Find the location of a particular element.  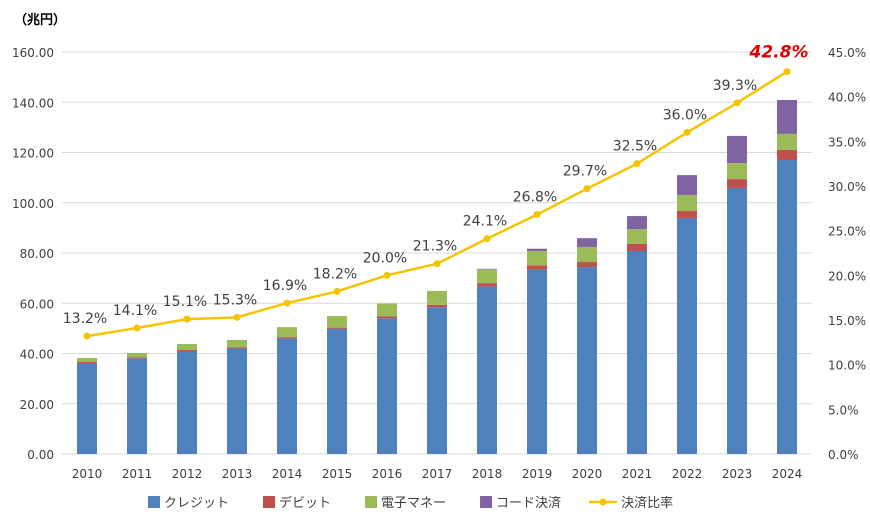

y-tick-label: 140.00 is located at coordinates (33, 103).